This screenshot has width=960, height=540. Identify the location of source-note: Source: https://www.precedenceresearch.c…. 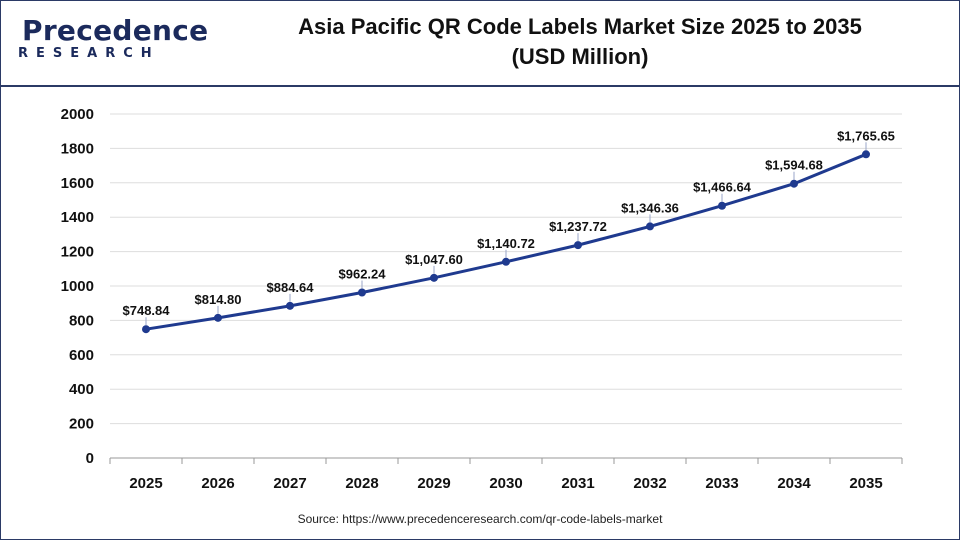
(480, 519).